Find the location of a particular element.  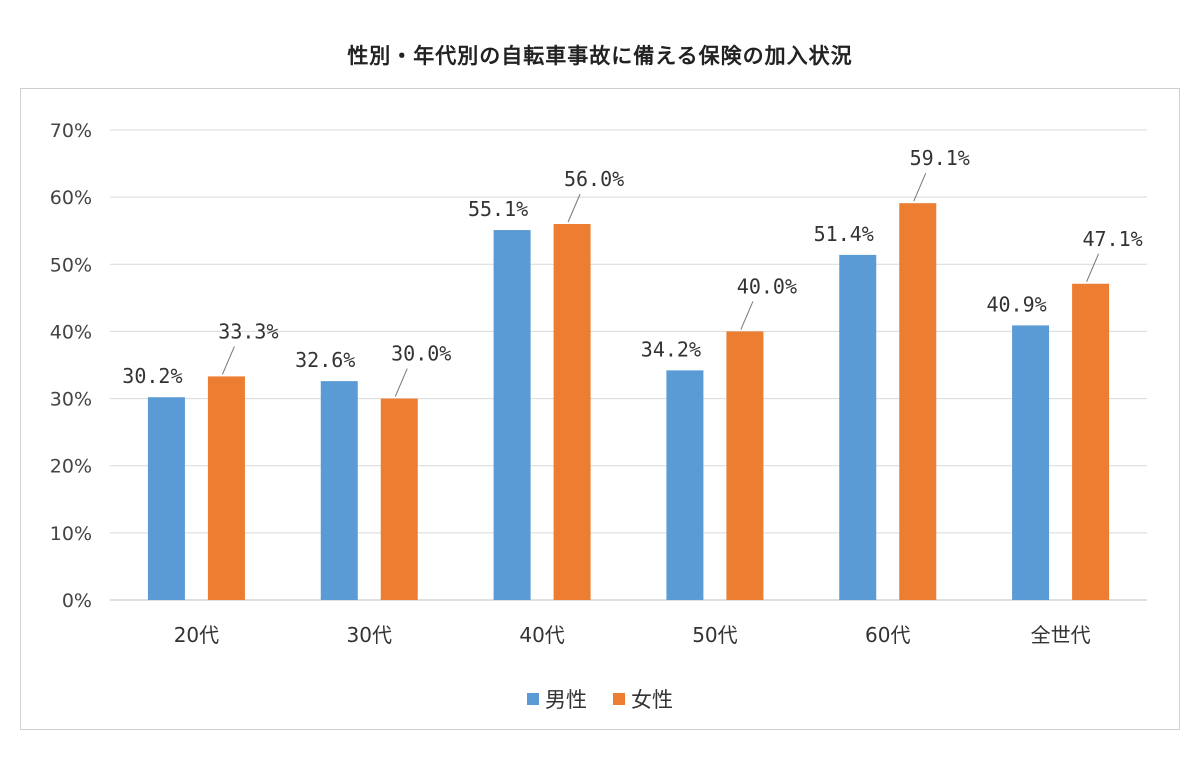

y-tick-label: 30% is located at coordinates (71, 400).